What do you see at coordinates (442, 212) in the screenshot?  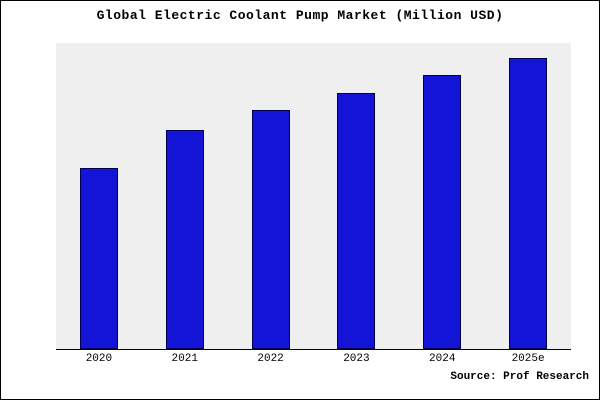 I see `bar-2024` at bounding box center [442, 212].